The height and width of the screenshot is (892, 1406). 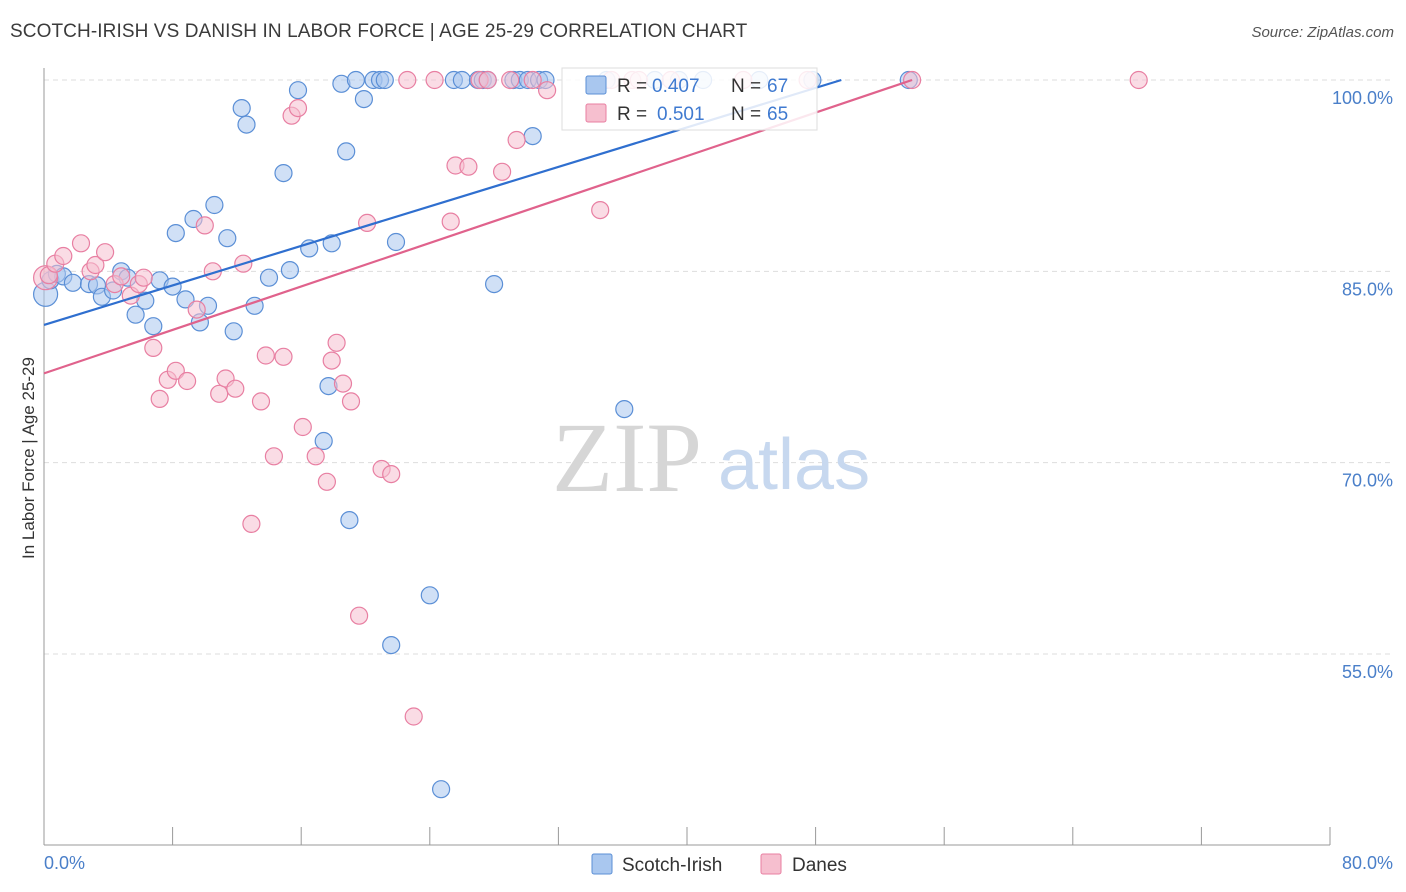 I want to click on y-tick-label-2: 70.0%, so click(x=1367, y=481).